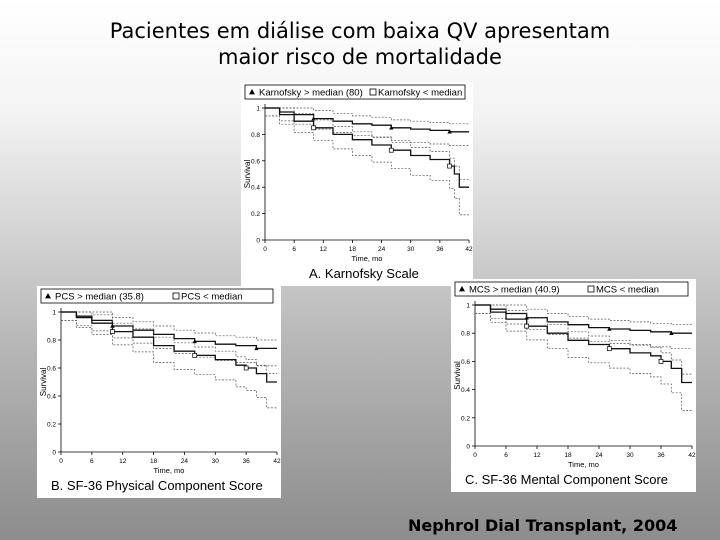 The image size is (720, 540). What do you see at coordinates (212, 297) in the screenshot?
I see `legend-label-low: PCS < median` at bounding box center [212, 297].